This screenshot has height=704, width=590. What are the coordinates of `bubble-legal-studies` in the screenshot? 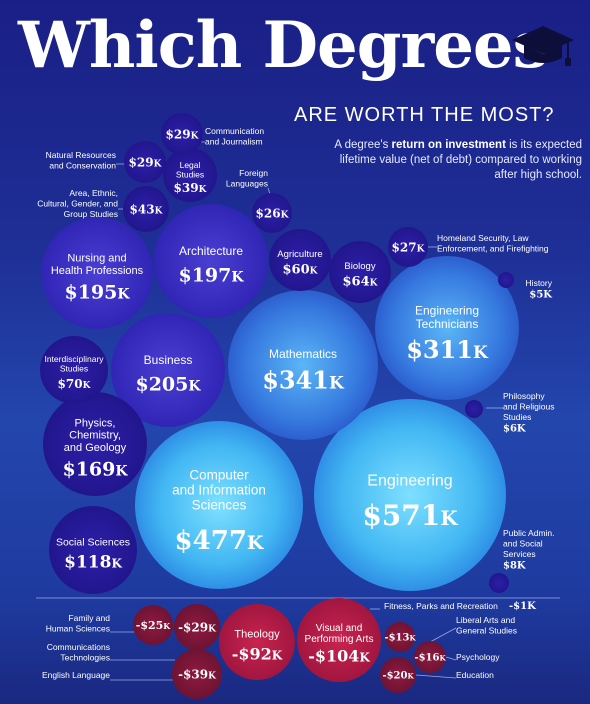 It's located at (190, 175).